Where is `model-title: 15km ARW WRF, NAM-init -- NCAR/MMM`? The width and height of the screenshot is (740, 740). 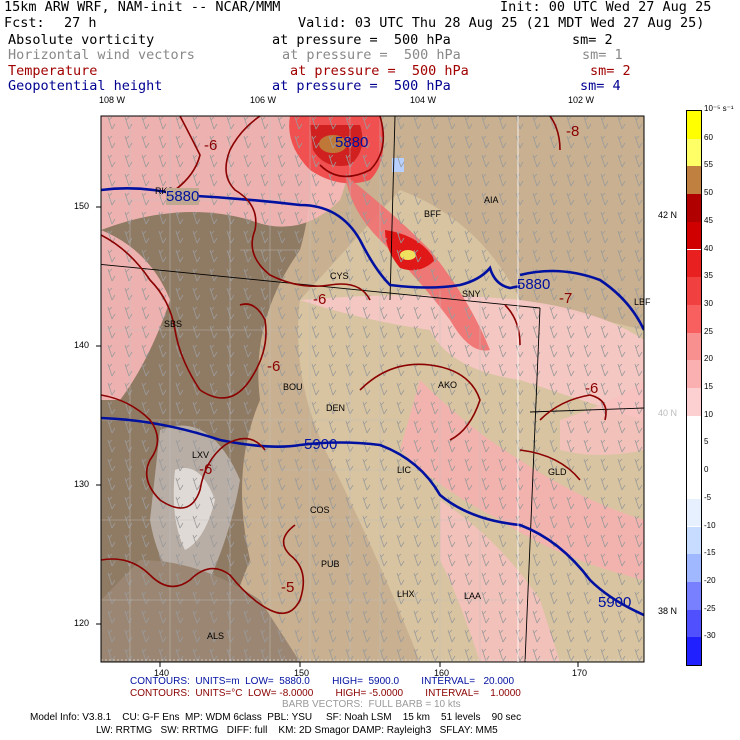 model-title: 15km ARW WRF, NAM-init -- NCAR/MMM is located at coordinates (142, 7).